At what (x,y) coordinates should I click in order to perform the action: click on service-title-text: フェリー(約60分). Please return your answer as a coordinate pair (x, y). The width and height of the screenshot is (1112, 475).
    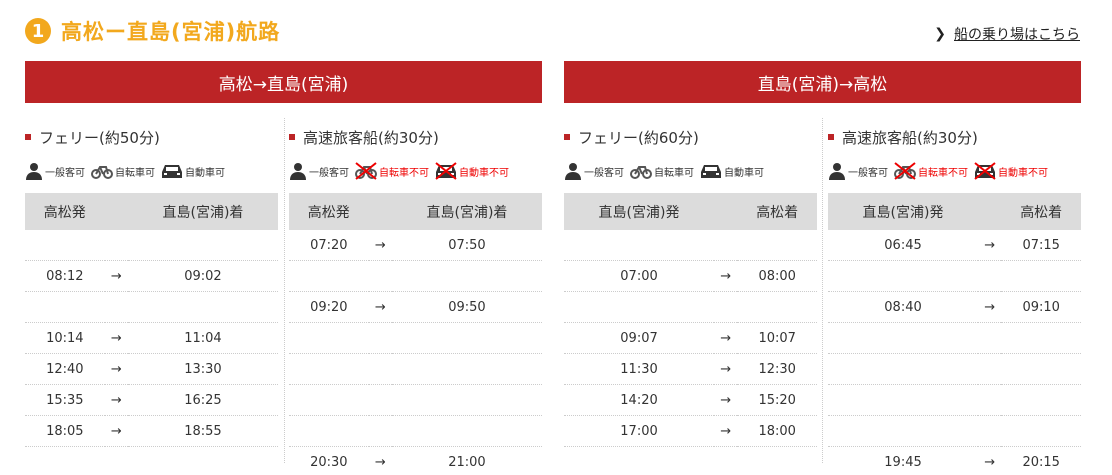
    Looking at the image, I should click on (638, 137).